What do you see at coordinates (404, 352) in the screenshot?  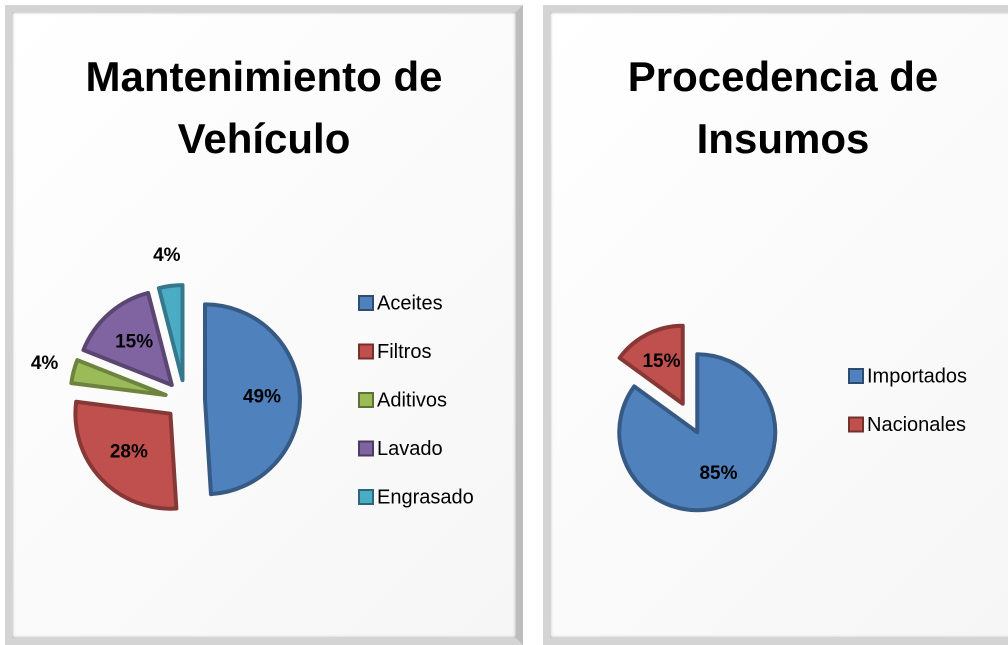 I see `legend-label: Filtros` at bounding box center [404, 352].